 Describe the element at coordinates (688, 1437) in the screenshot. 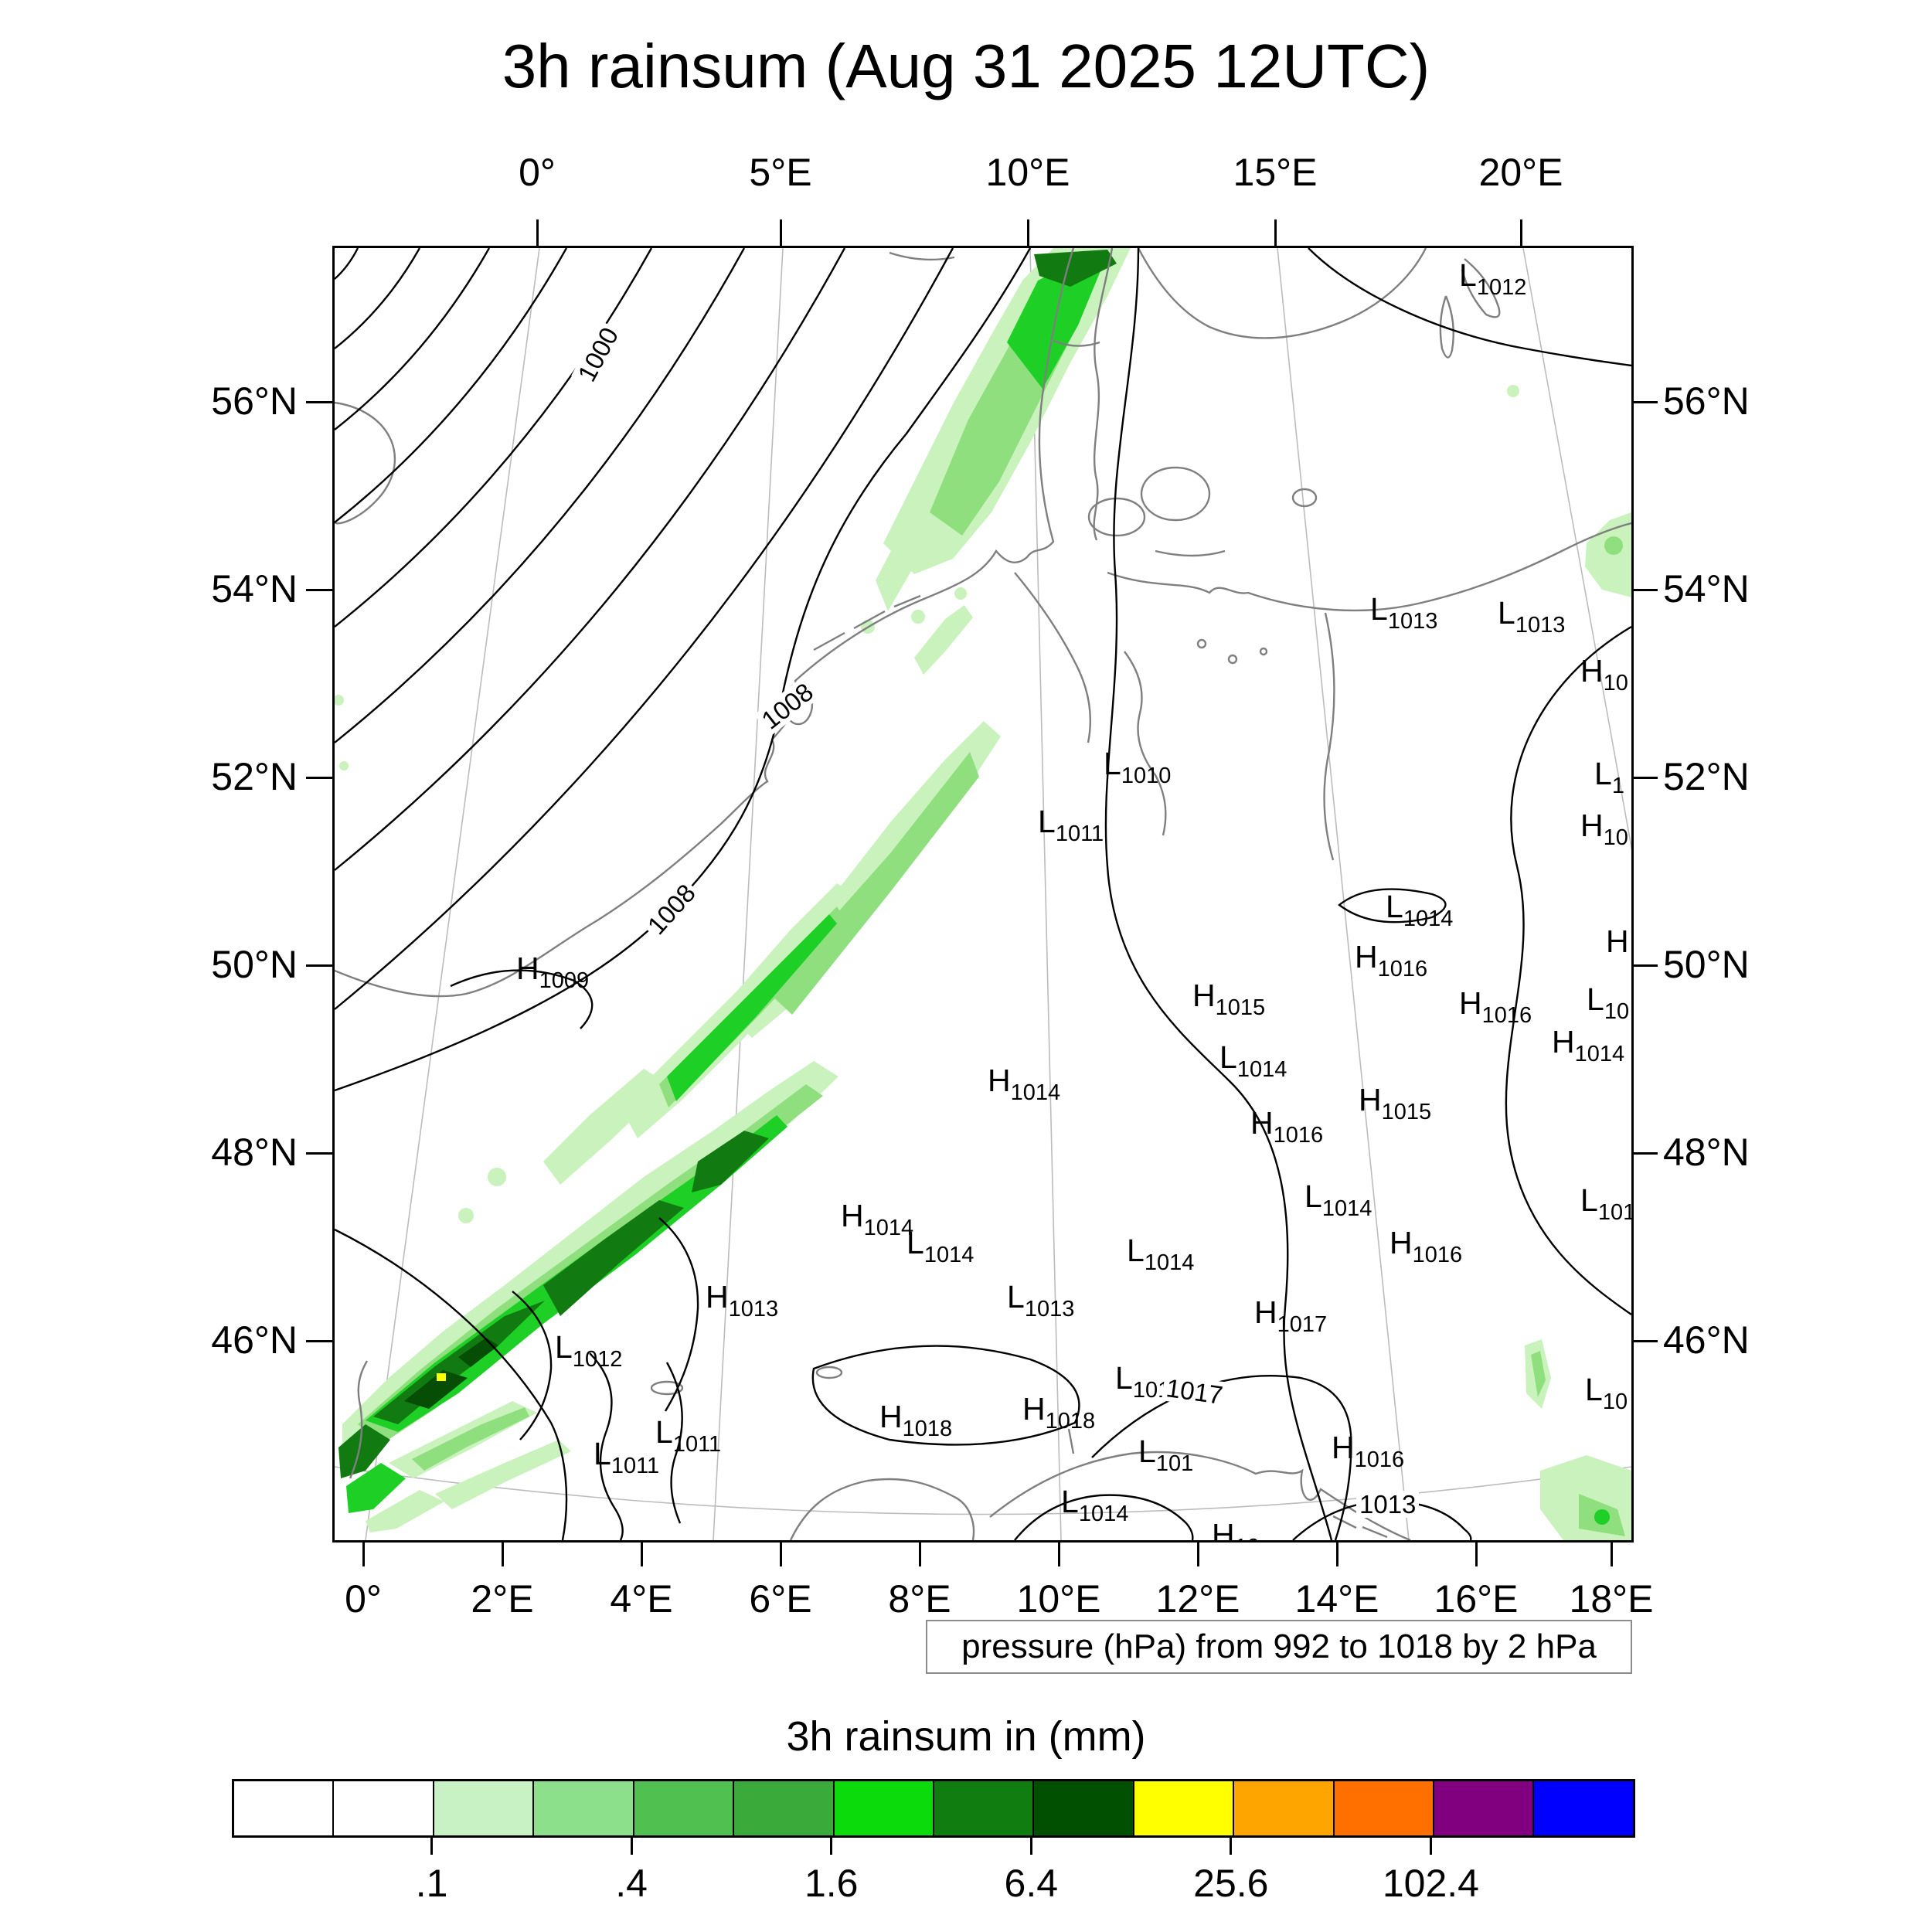

I see `pressure-center-l1011: L1011` at that location.